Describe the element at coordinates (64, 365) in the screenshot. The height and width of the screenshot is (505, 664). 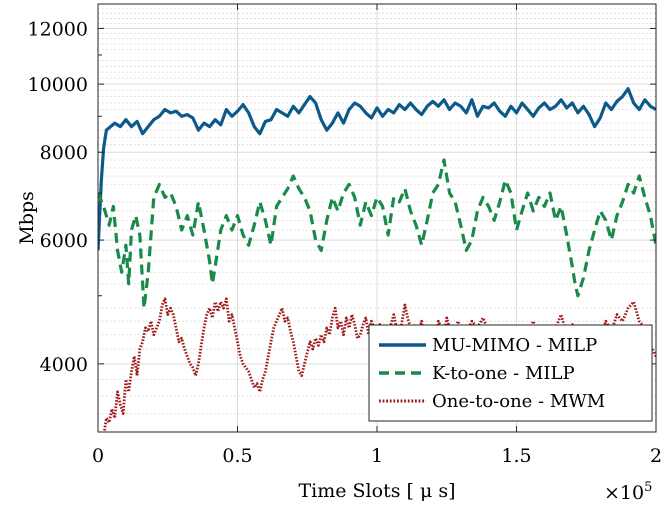
I see `y-tick-label: 4000` at that location.